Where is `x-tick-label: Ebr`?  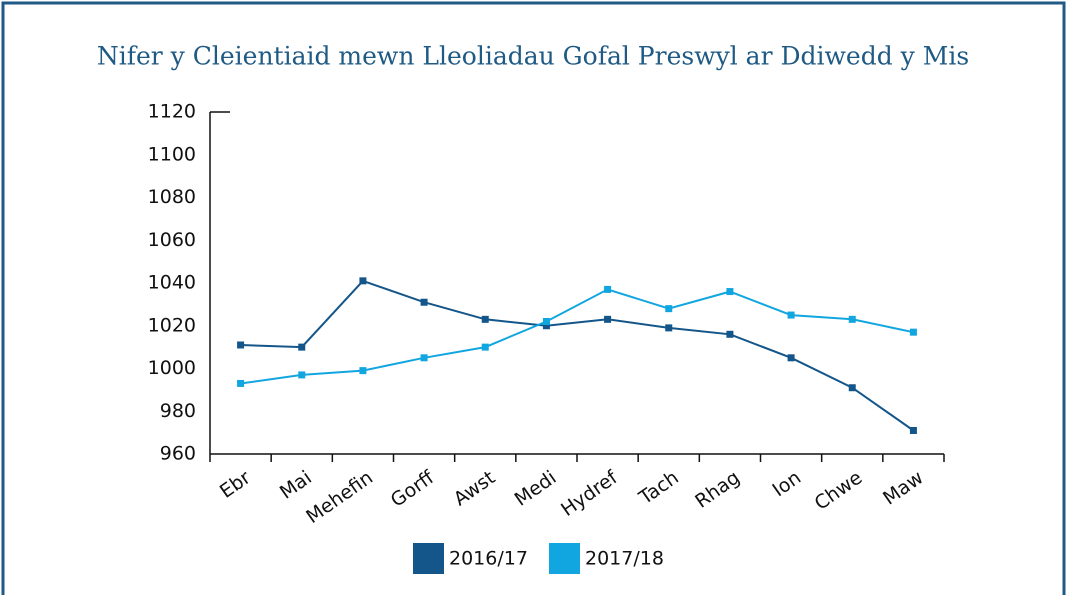 x-tick-label: Ebr is located at coordinates (235, 484).